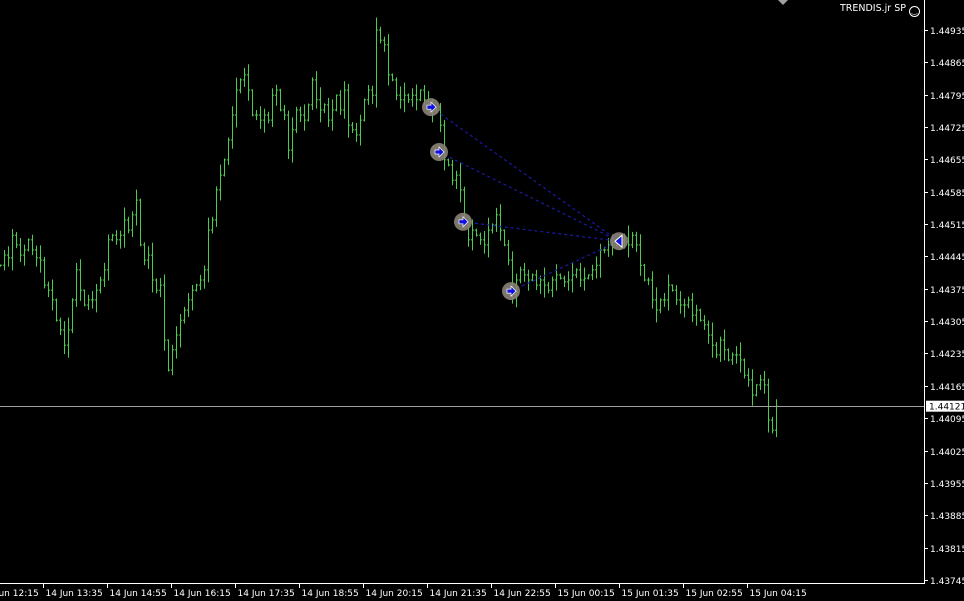  What do you see at coordinates (947, 517) in the screenshot?
I see `price-tick-label: 1.43885` at bounding box center [947, 517].